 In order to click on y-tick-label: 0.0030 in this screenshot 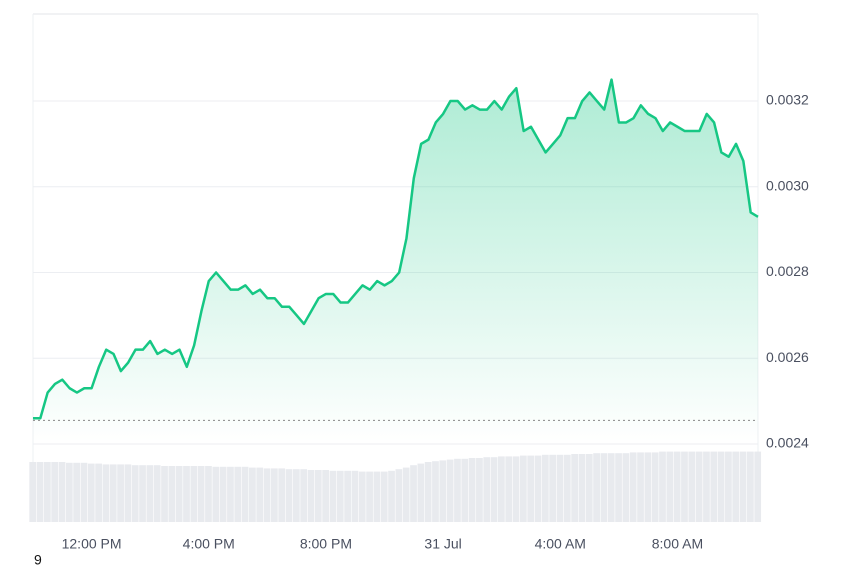, I will do `click(787, 185)`.